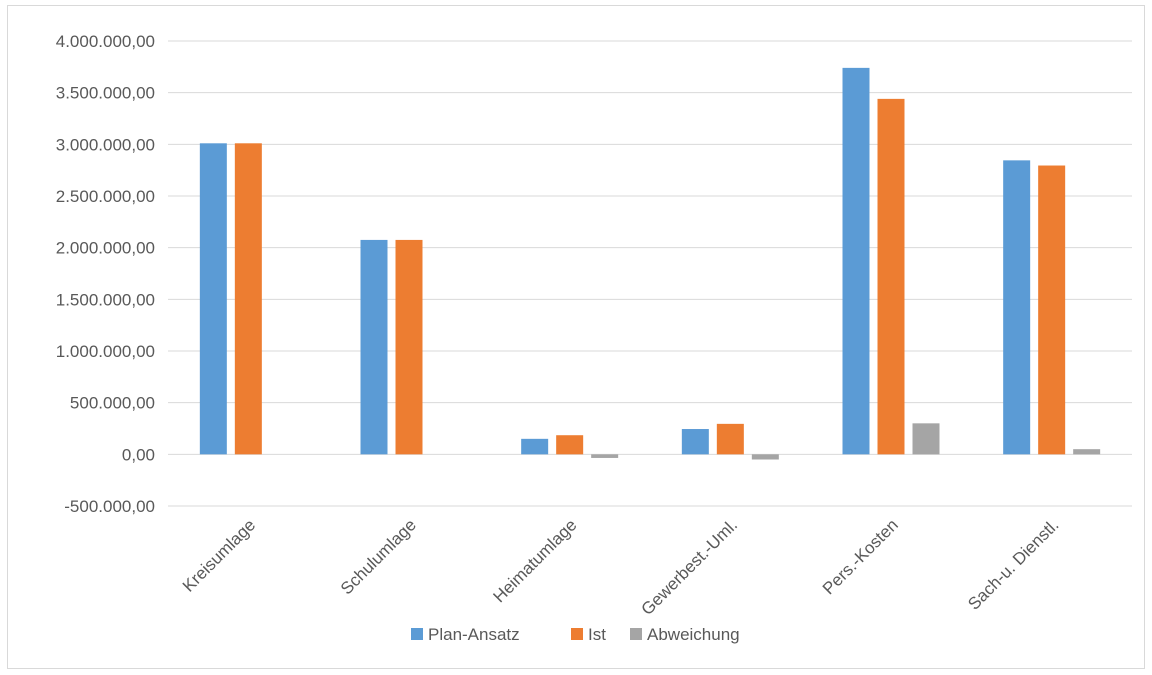 Image resolution: width=1152 pixels, height=675 pixels. I want to click on y-tick-label: 1.000.000,00, so click(105, 351).